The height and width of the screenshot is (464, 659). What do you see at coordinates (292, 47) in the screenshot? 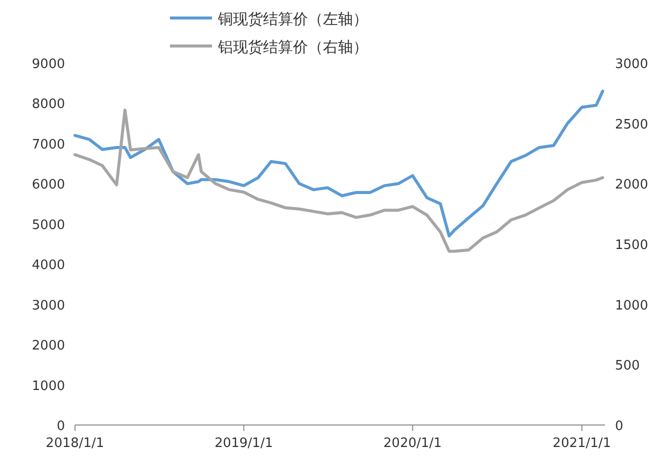
I see `legend-label: 铝现货结算价（右轴）` at bounding box center [292, 47].